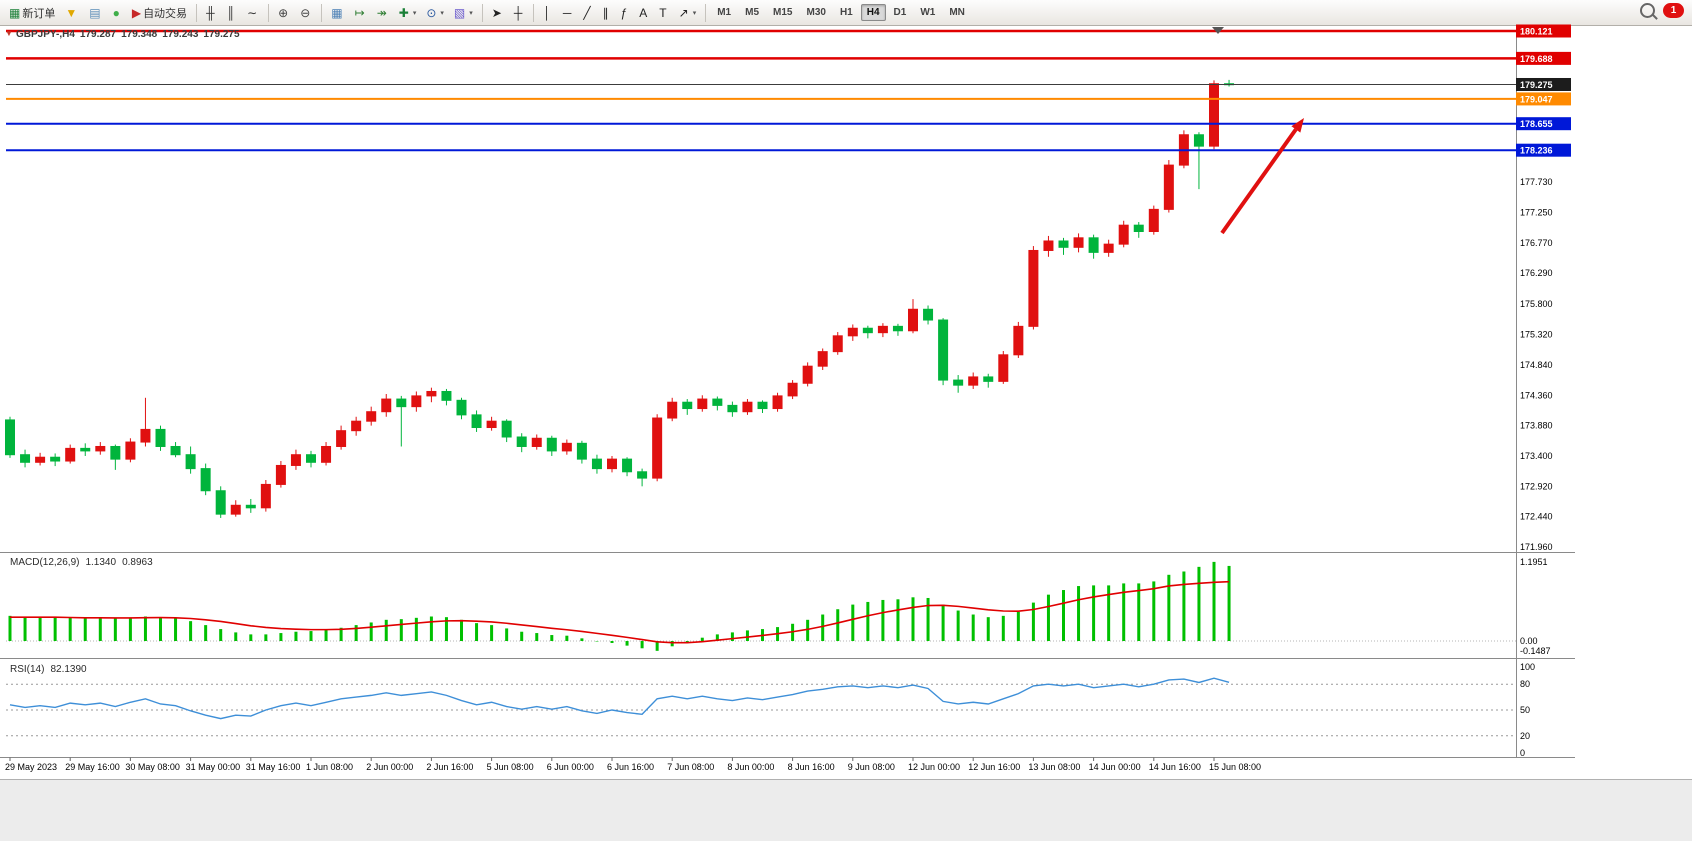 The image size is (1692, 841). What do you see at coordinates (306, 13) in the screenshot?
I see `zoom-out-button: ⊖` at bounding box center [306, 13].